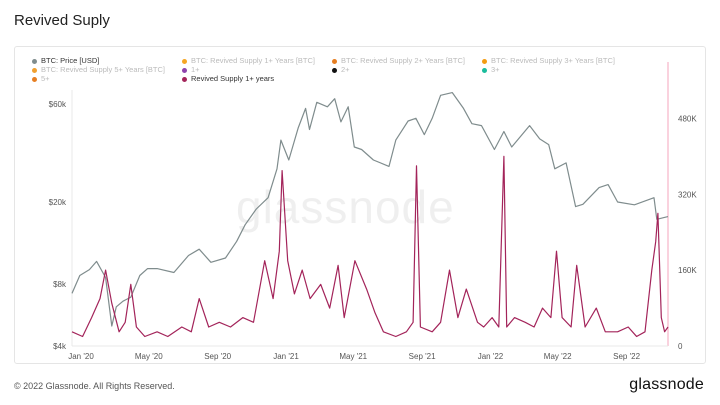  Describe the element at coordinates (687, 118) in the screenshot. I see `y-right-tick-label: 480K` at that location.